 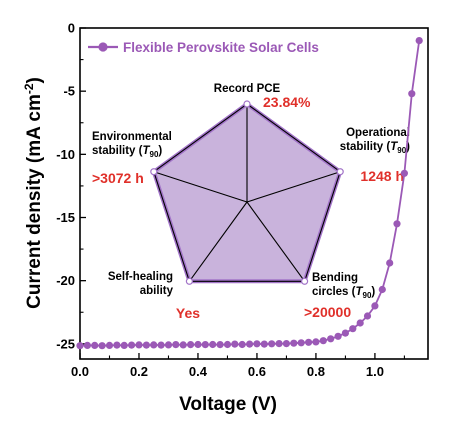 What do you see at coordinates (316, 371) in the screenshot?
I see `x-tick-label: 0.8` at bounding box center [316, 371].